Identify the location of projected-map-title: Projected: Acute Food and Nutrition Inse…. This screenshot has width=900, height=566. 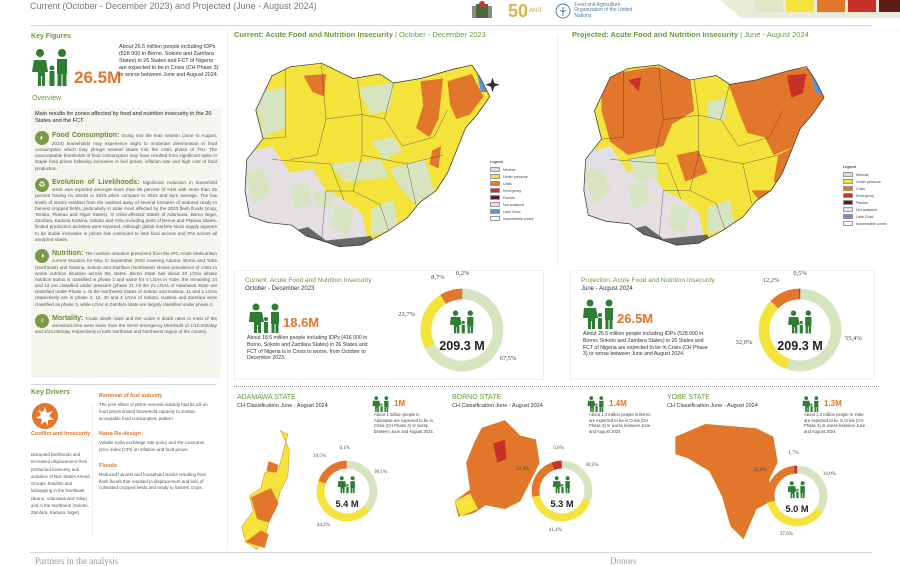
(690, 34).